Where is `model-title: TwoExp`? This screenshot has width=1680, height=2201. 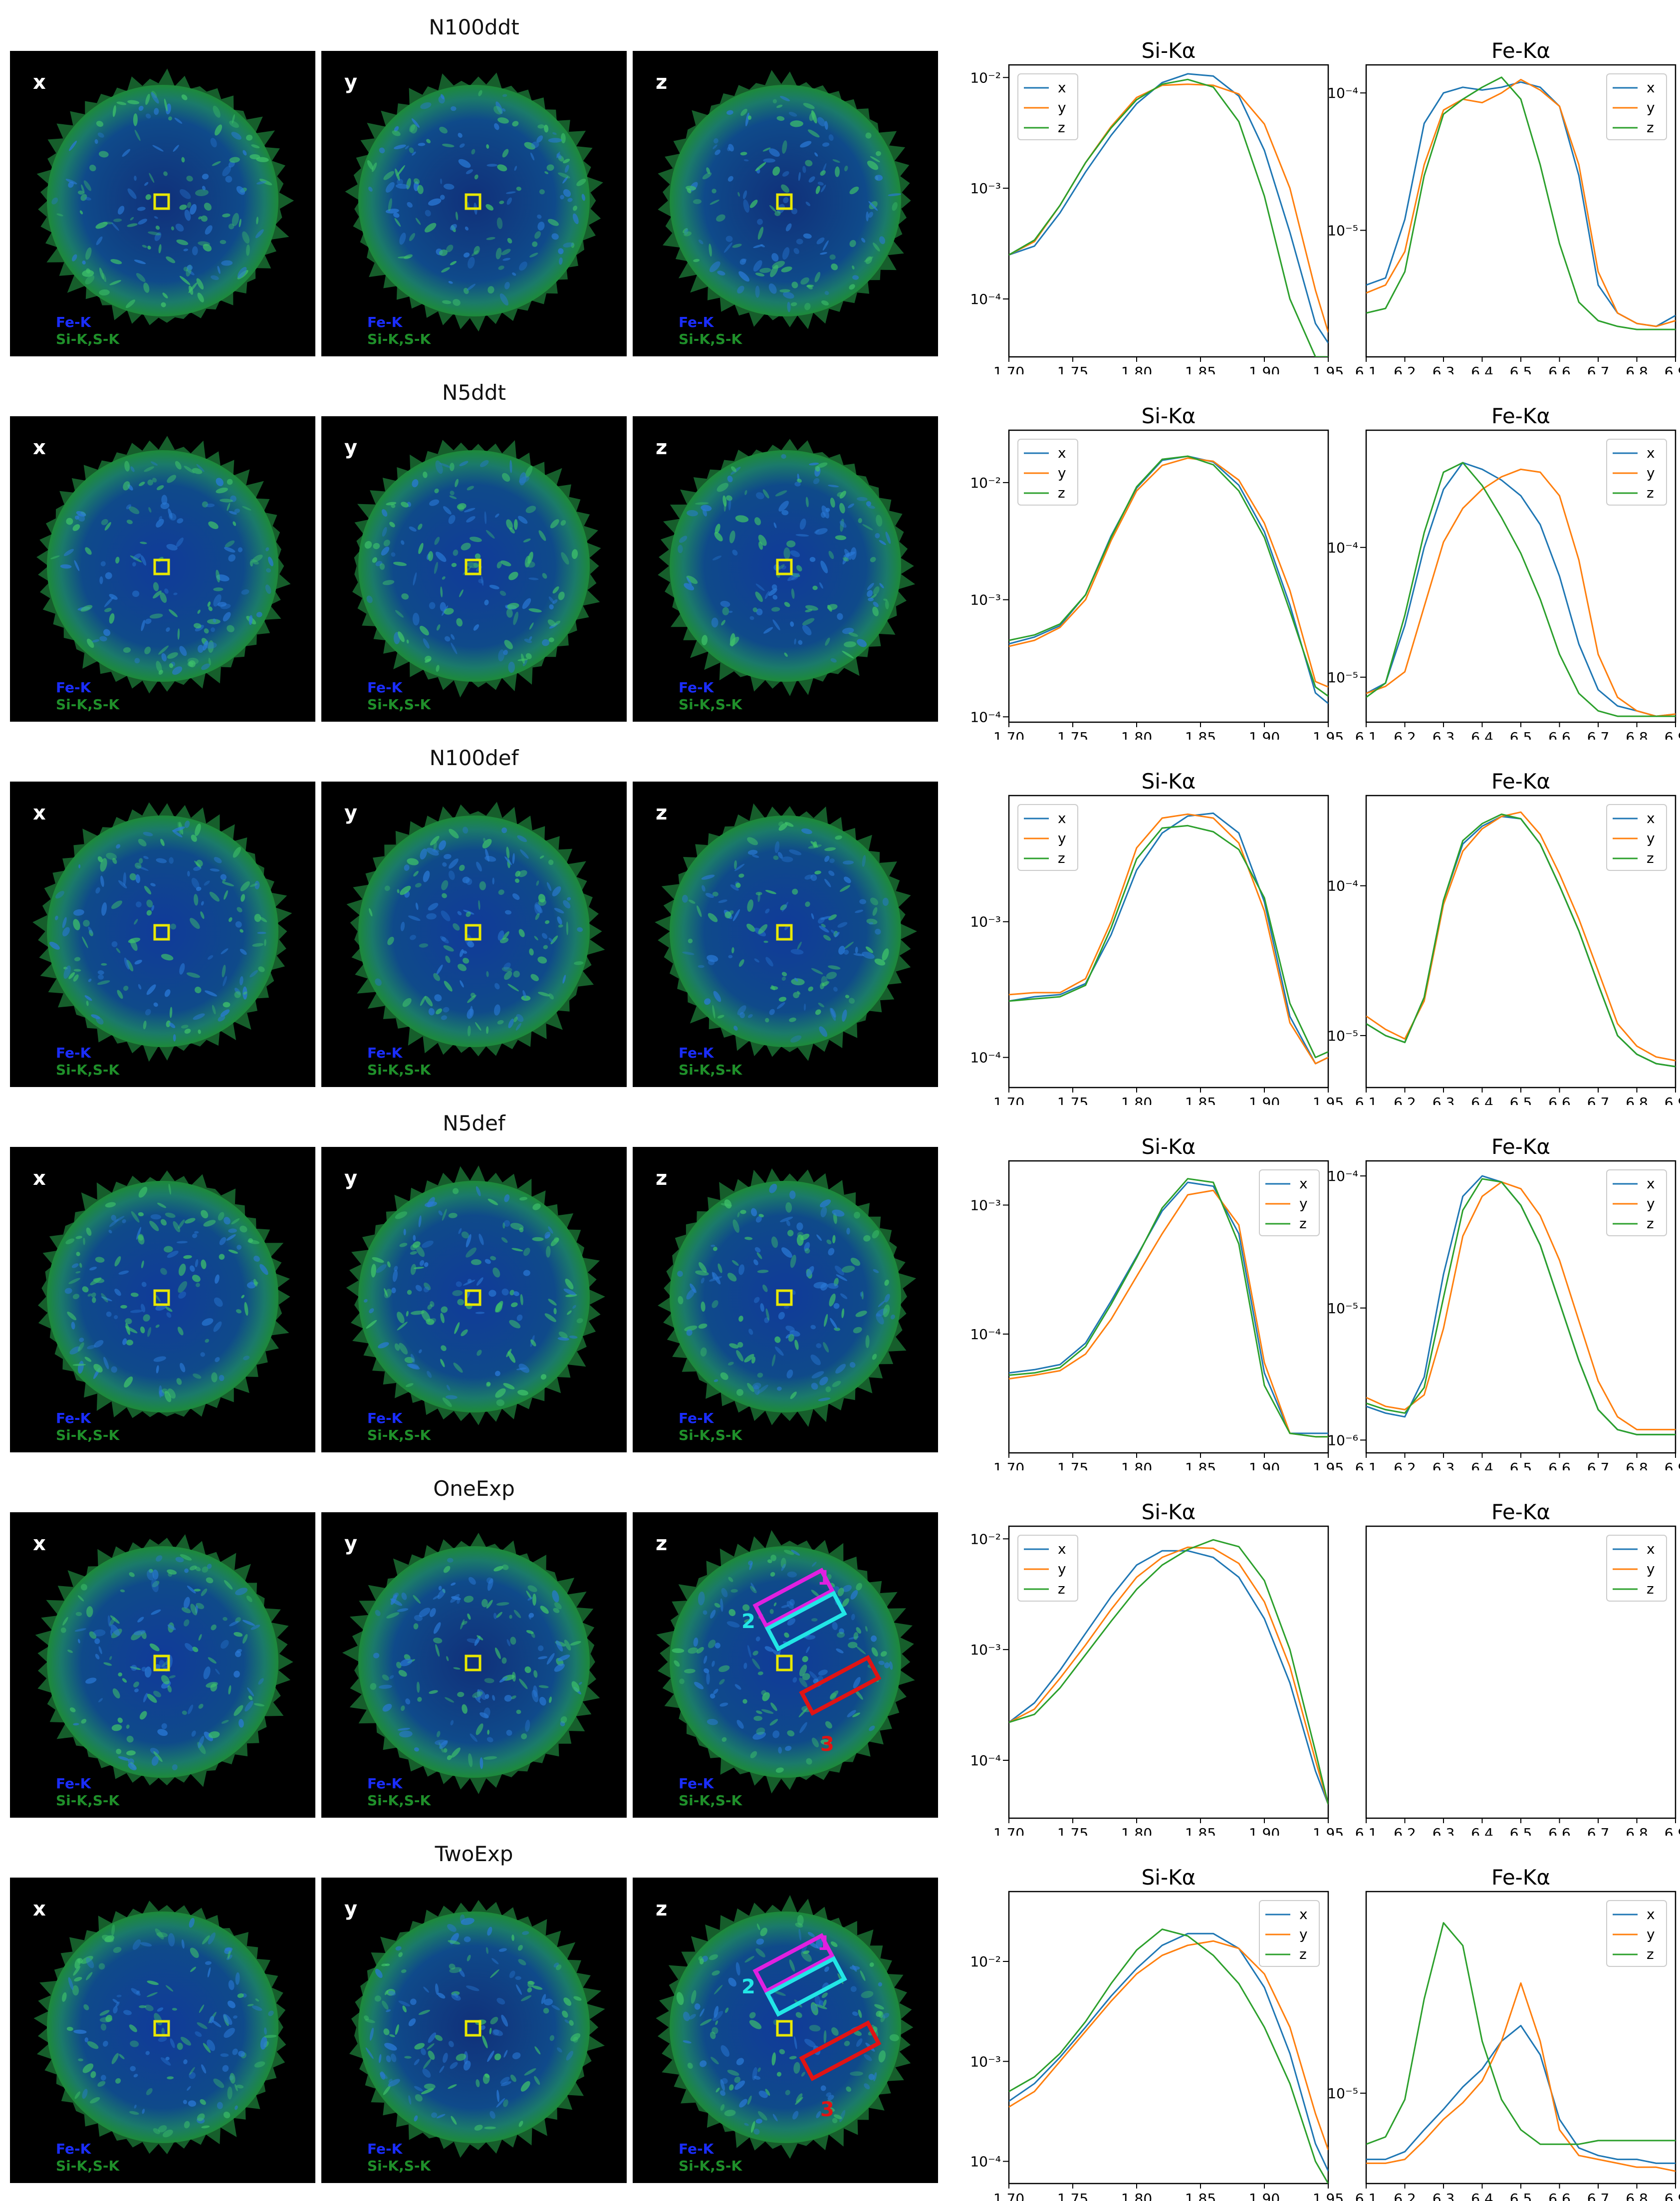
model-title: TwoExp is located at coordinates (474, 1854).